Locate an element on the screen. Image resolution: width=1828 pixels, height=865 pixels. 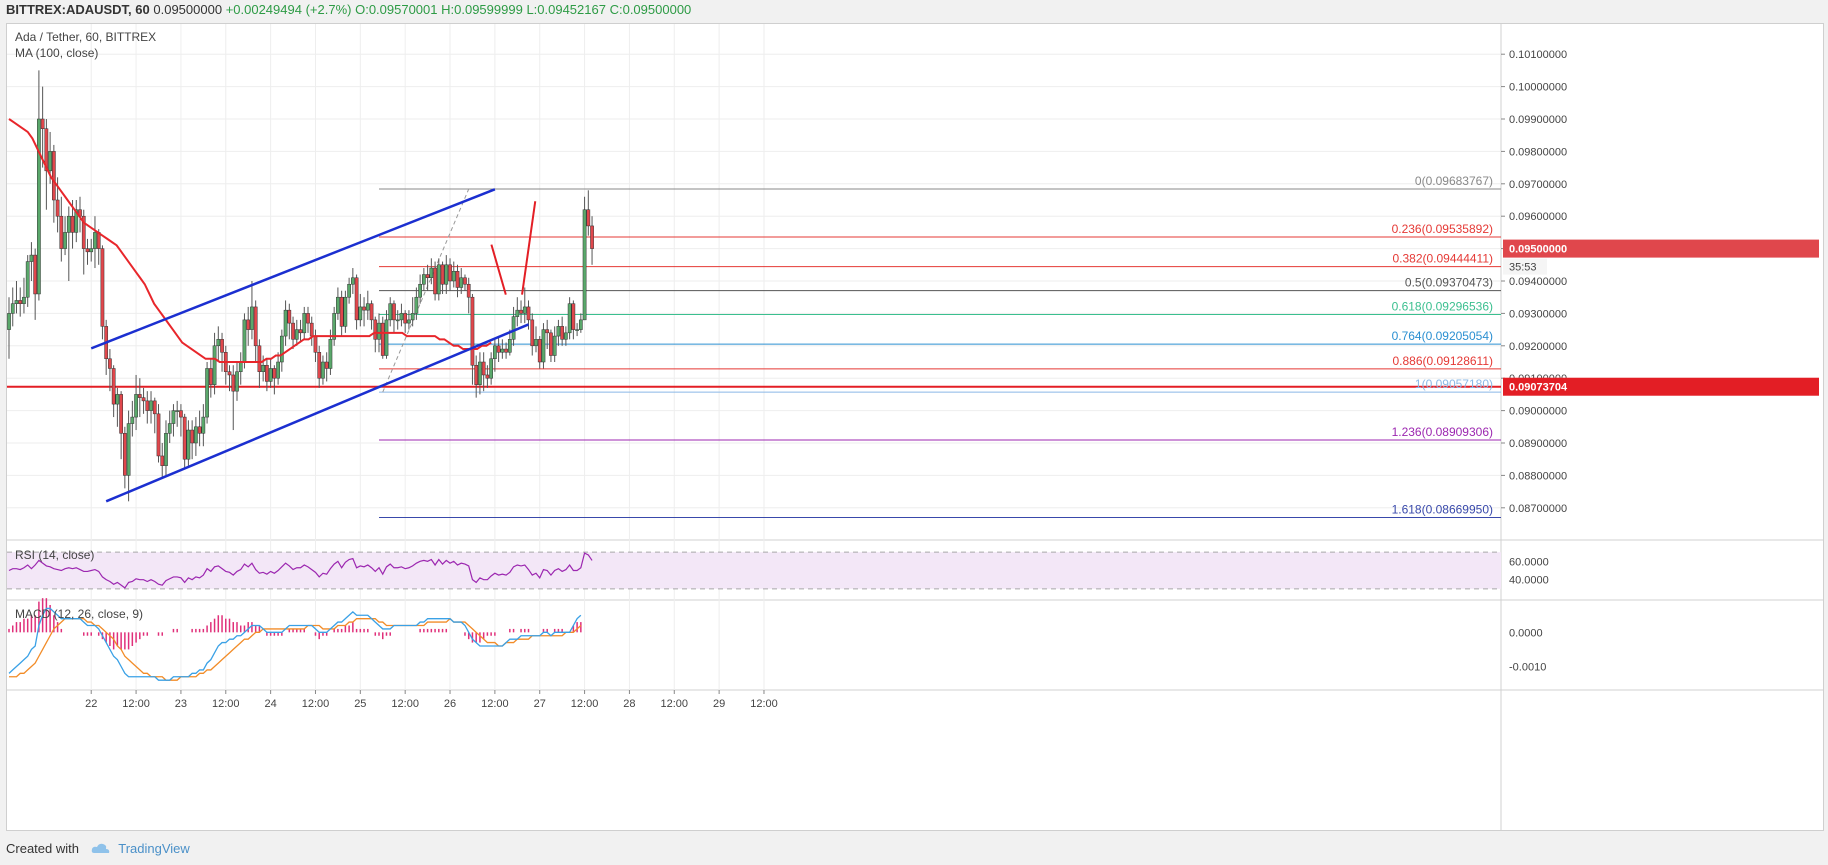
y-tick-label: 0.09200000 is located at coordinates (1538, 347).